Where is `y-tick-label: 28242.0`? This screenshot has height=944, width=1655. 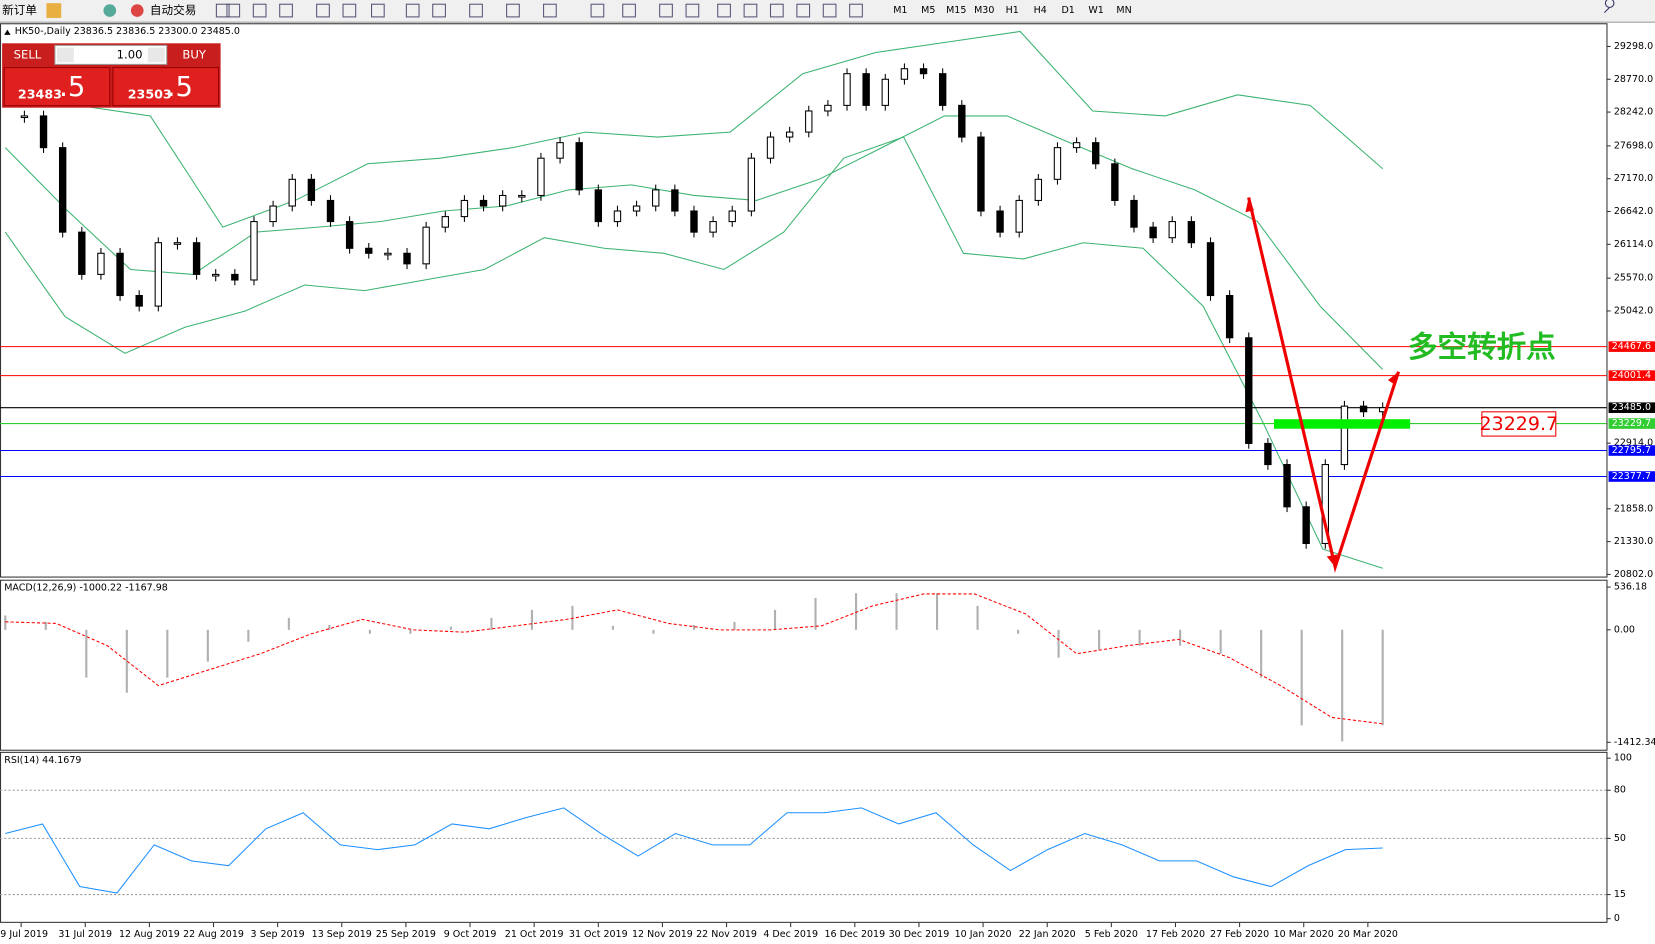
y-tick-label: 28242.0 is located at coordinates (1633, 112).